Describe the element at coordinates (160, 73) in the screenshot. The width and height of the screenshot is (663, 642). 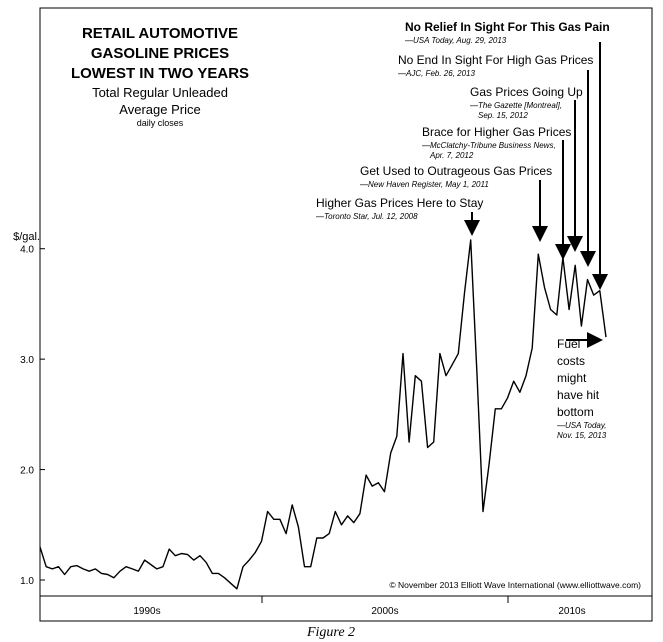
I see `chart-title: LOWEST IN TWO YEARS` at that location.